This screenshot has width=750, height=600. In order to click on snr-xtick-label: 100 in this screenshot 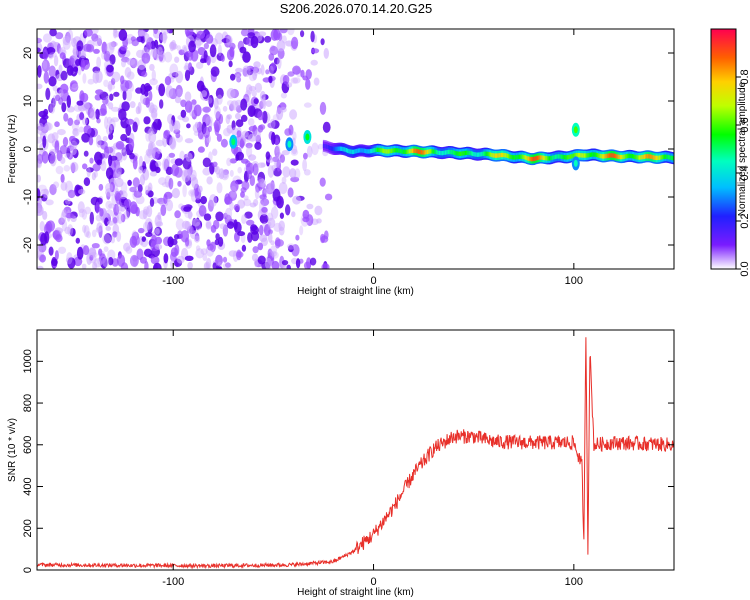, I will do `click(574, 582)`.